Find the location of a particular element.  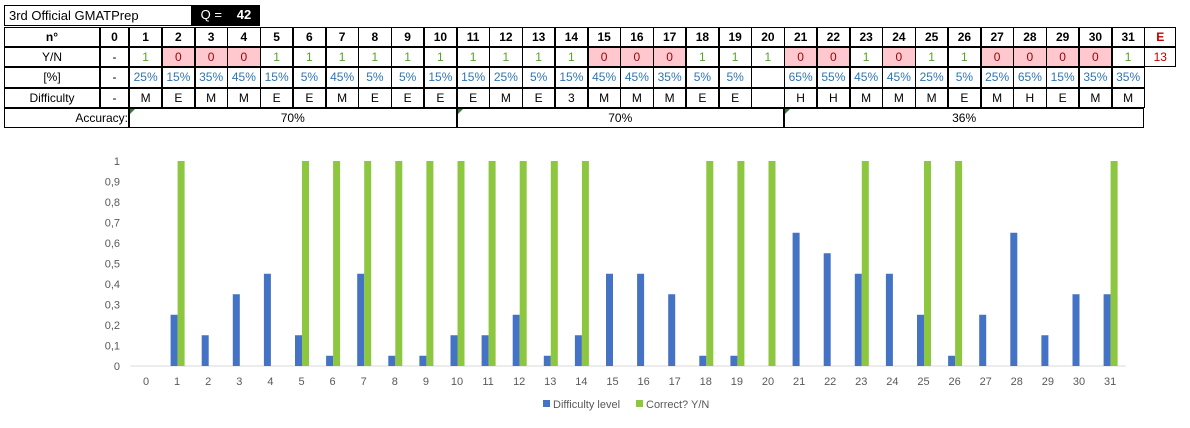

question-number: 28 is located at coordinates (1030, 37).